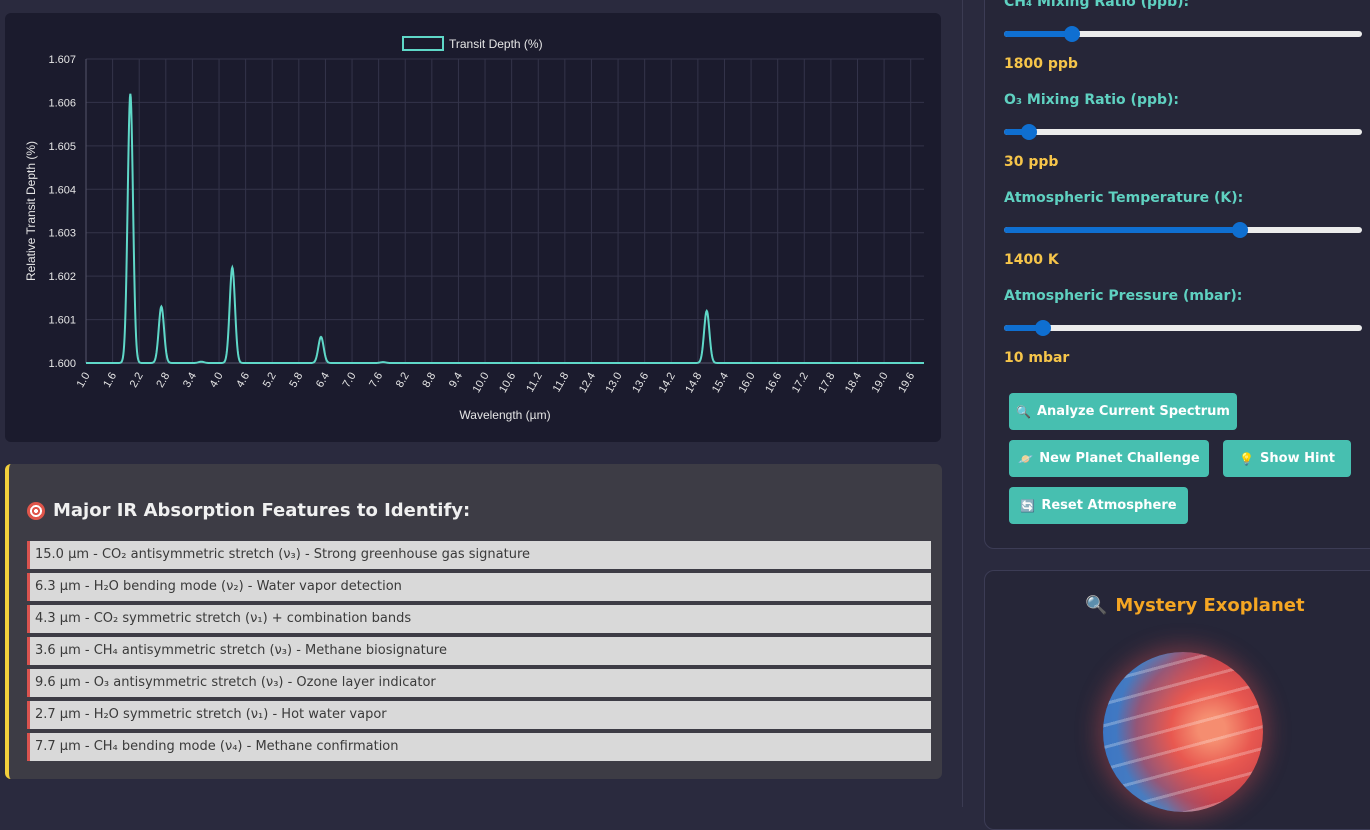 Image resolution: width=1370 pixels, height=830 pixels. Describe the element at coordinates (1038, 34) in the screenshot. I see `ch4-slider-fill` at that location.